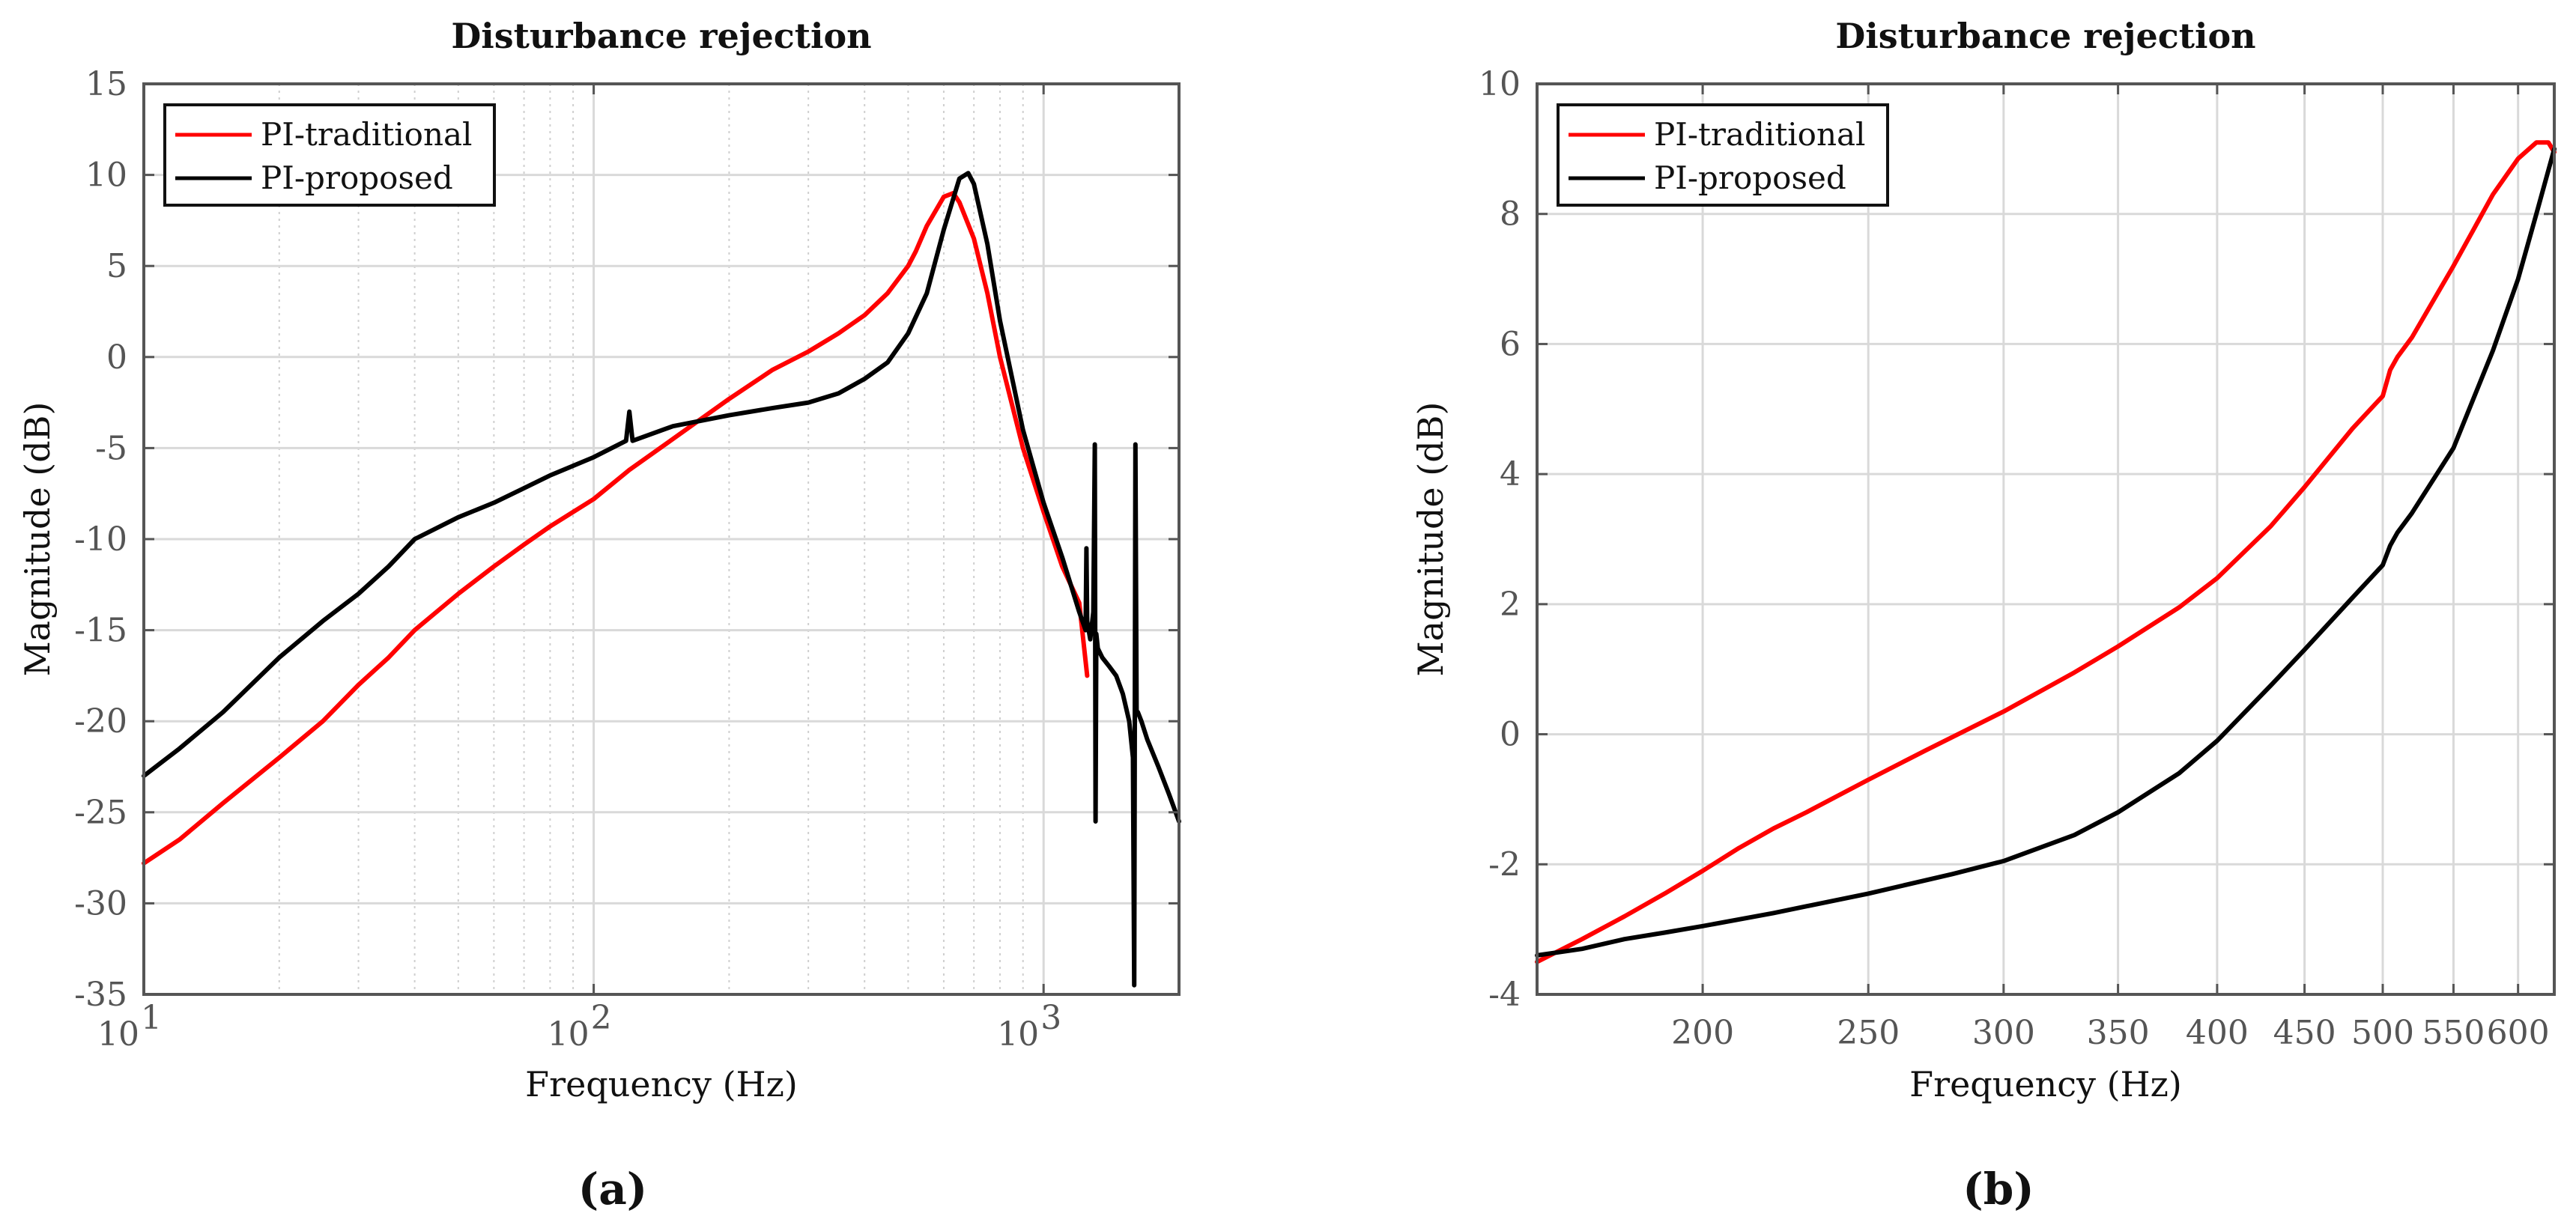 The height and width of the screenshot is (1231, 2576). I want to click on y-tick-label: -5, so click(111, 448).